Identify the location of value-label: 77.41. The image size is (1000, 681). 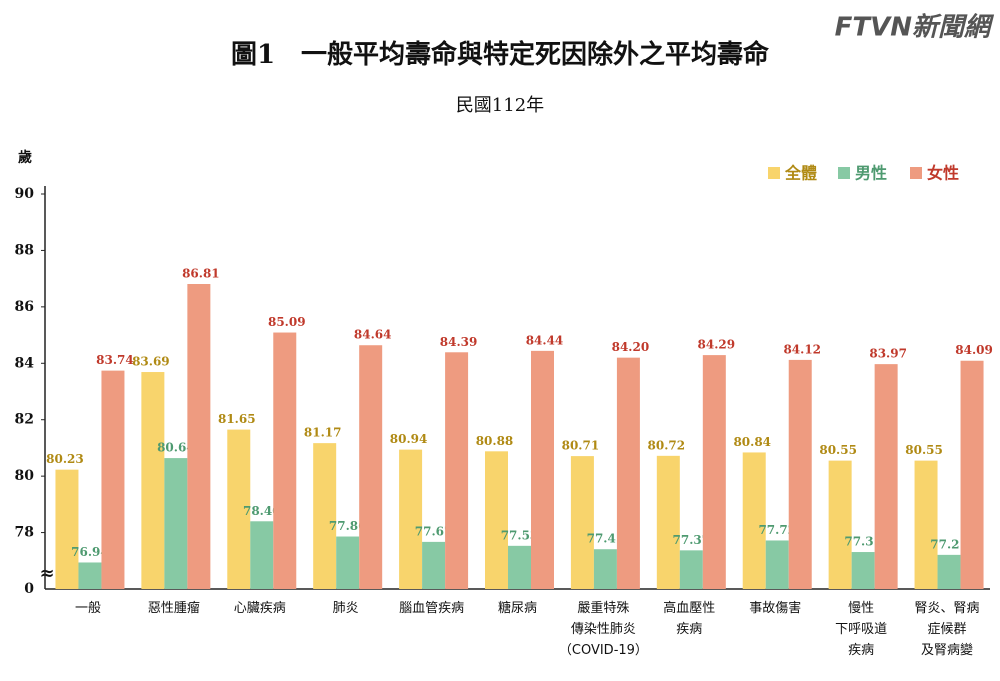
(606, 539).